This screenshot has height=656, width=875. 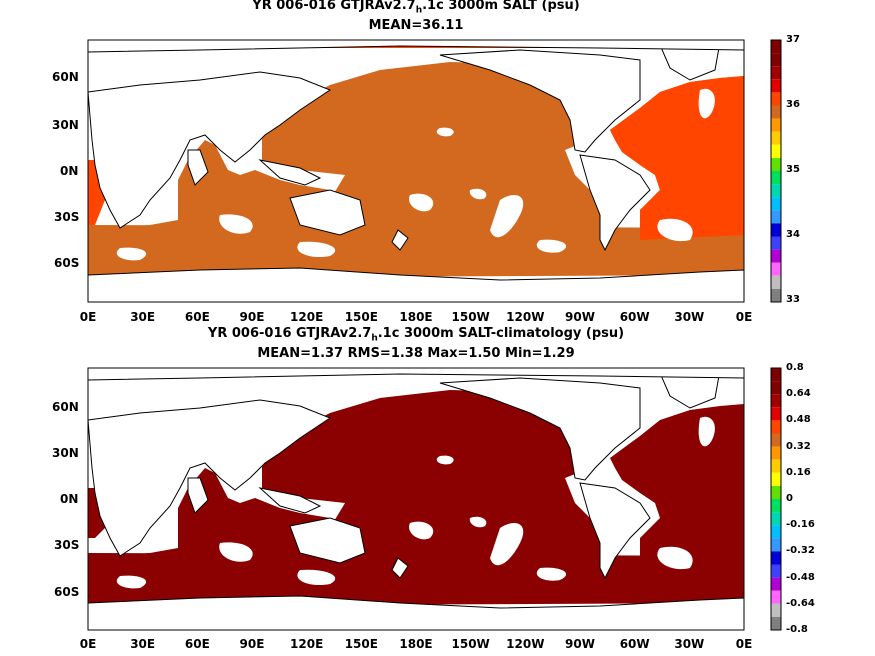 What do you see at coordinates (798, 472) in the screenshot?
I see `colorbar-tick-label: 0.16` at bounding box center [798, 472].